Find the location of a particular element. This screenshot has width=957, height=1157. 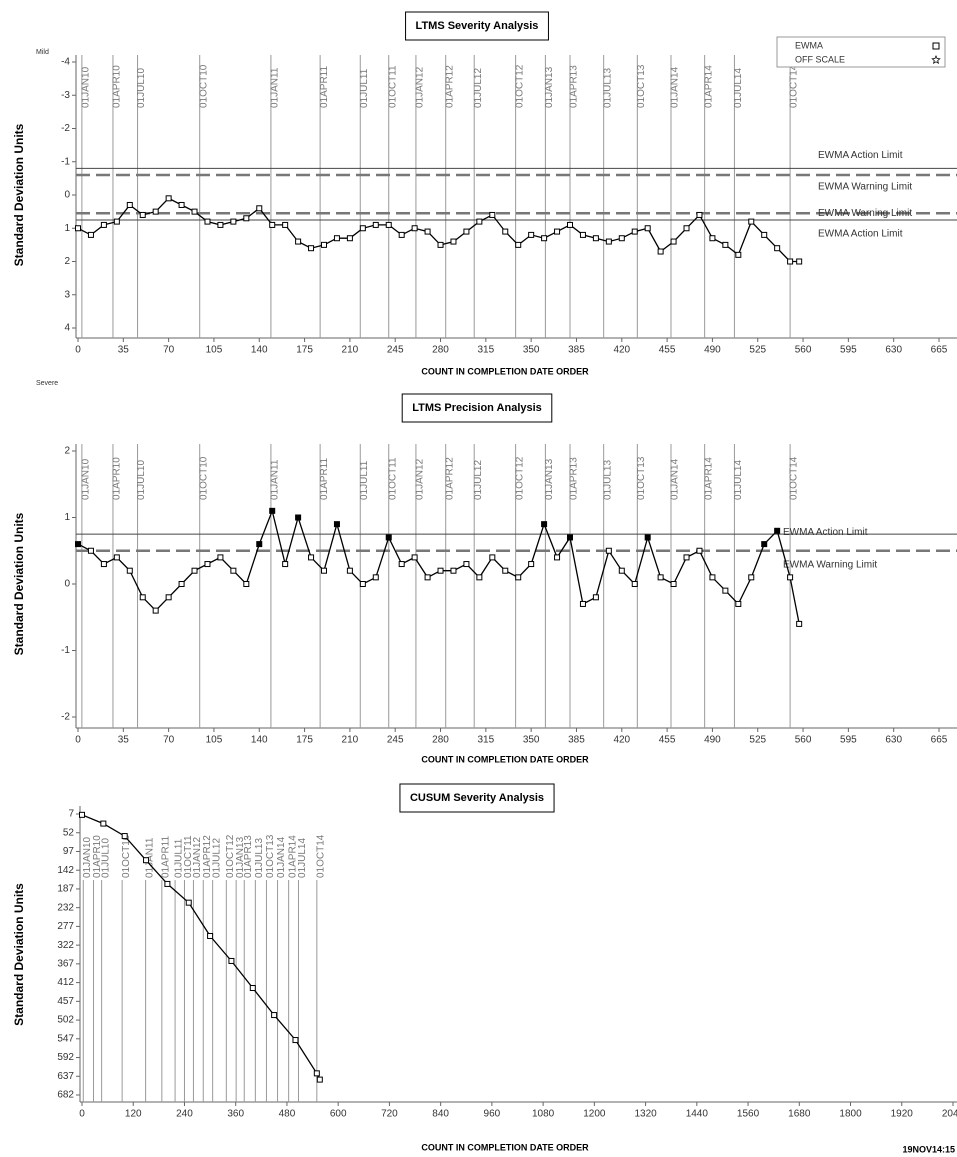

title-box is located at coordinates (477, 26).